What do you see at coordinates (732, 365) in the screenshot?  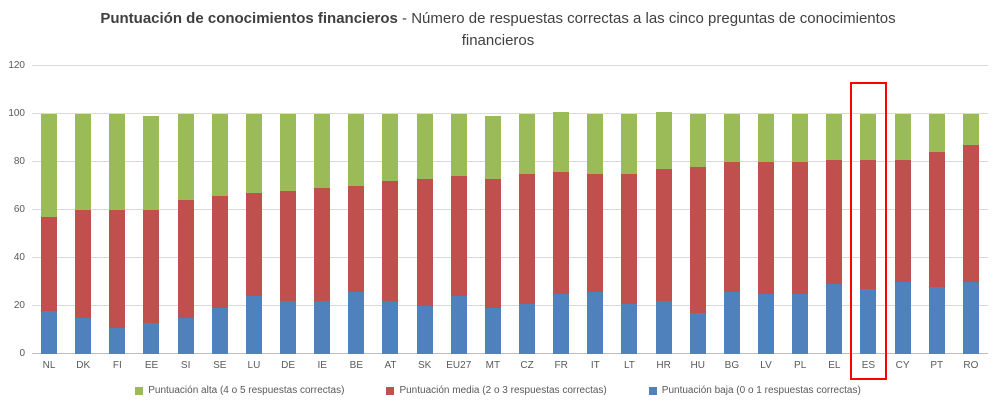 I see `x-tick-BG: BG` at bounding box center [732, 365].